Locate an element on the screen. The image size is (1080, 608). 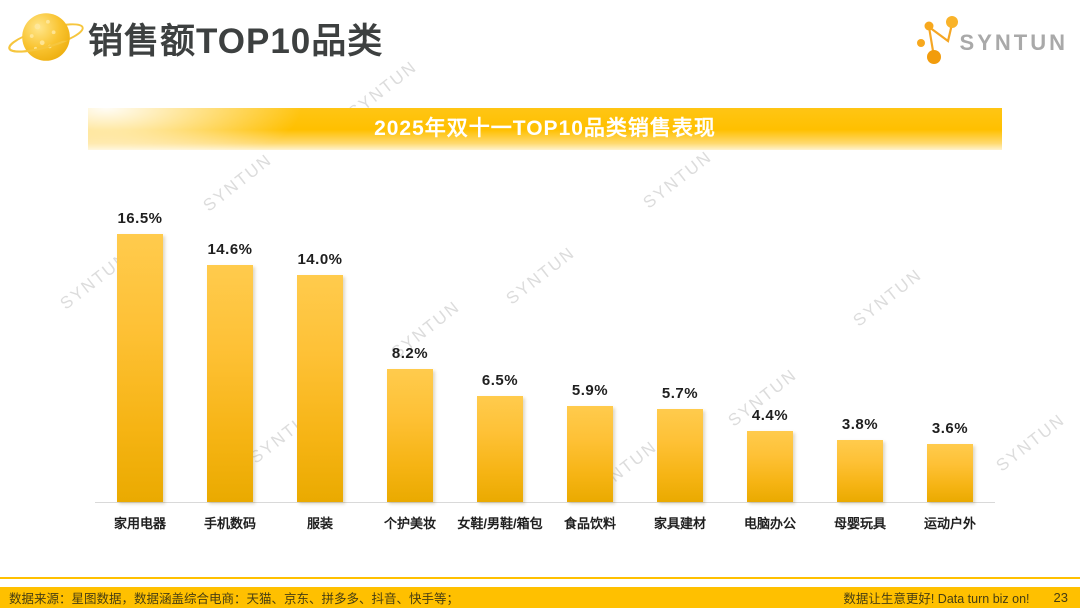
bar-value-label: 14.0% is located at coordinates (320, 259).